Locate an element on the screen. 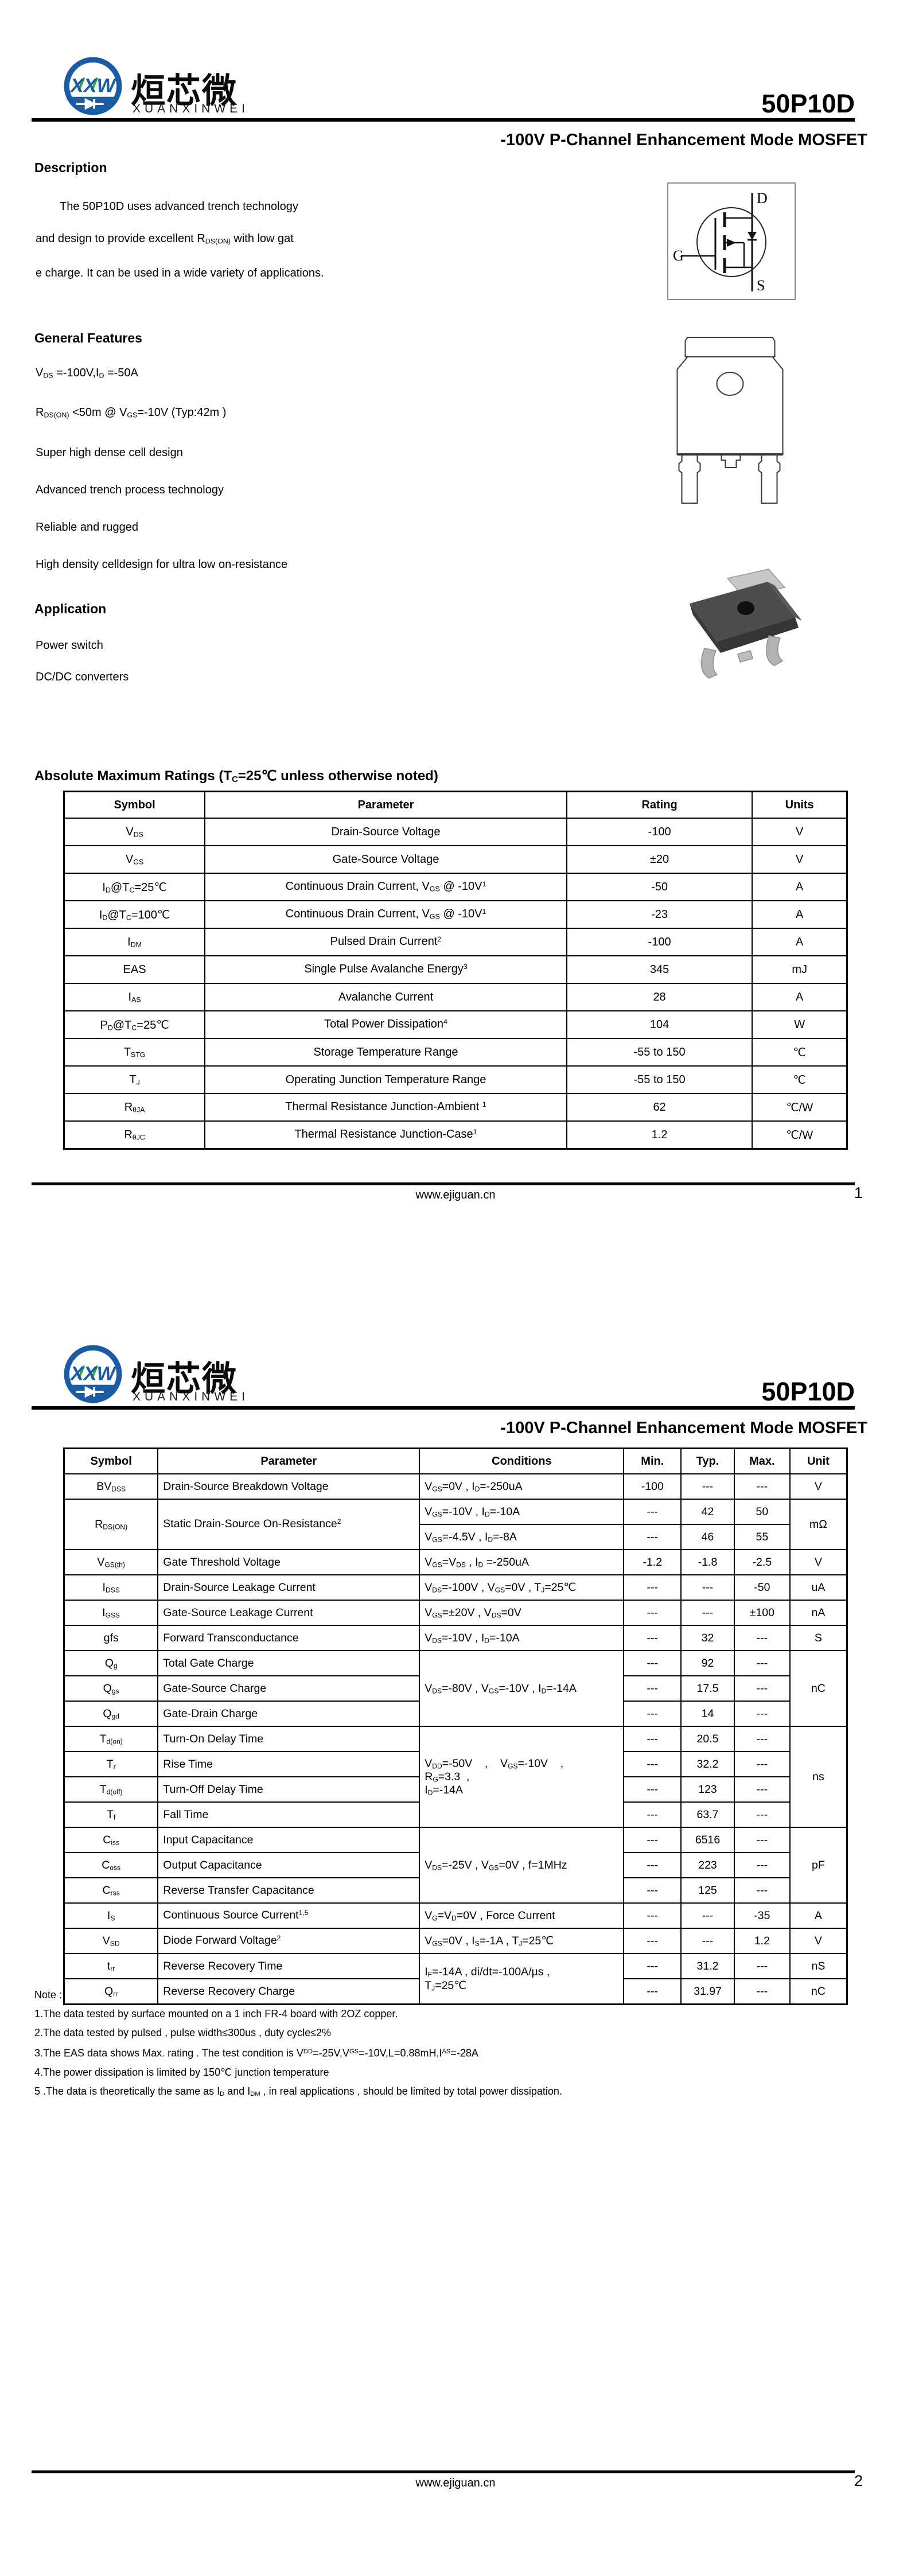 This screenshot has height=2576, width=911. table-cell: -35 is located at coordinates (762, 1915).